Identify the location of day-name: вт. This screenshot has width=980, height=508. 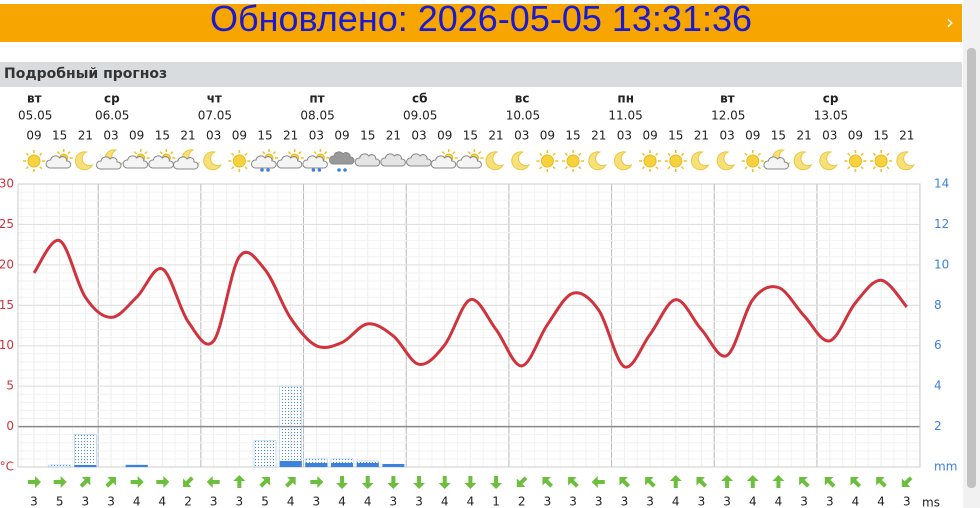
(727, 99).